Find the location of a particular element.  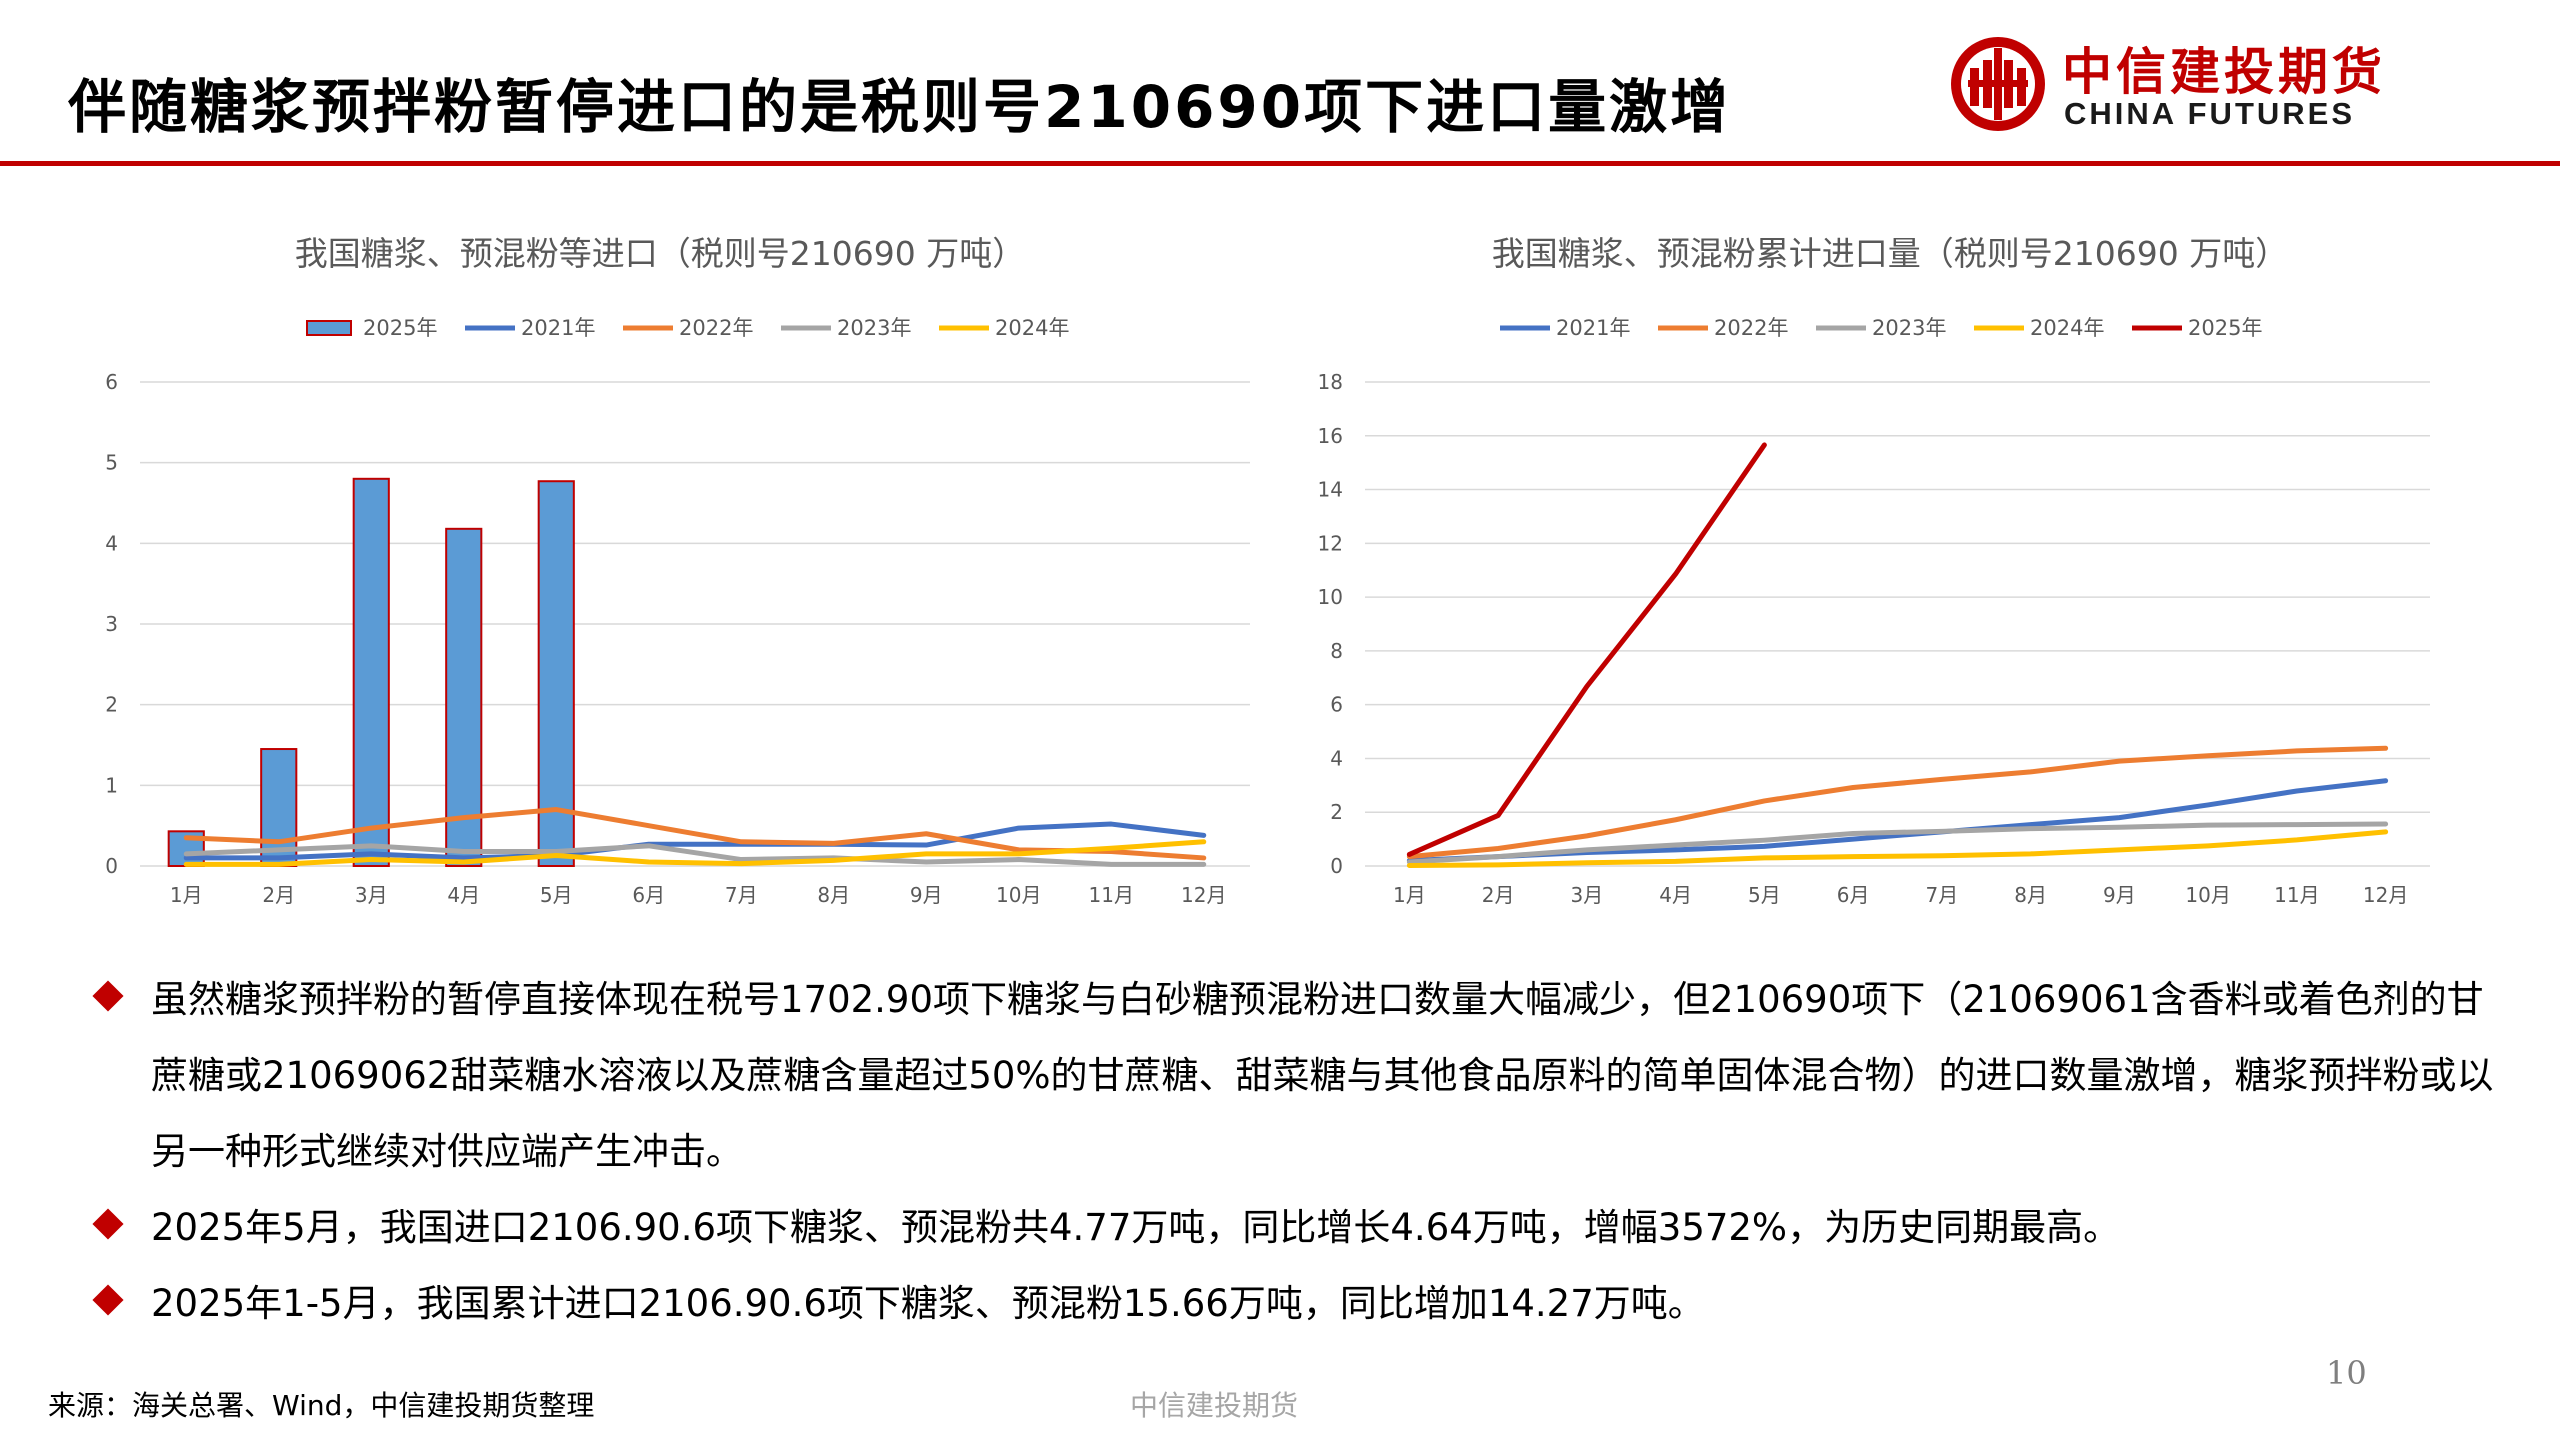

brand-logo: 中信建投期货 CHINA FUTURES is located at coordinates (2228, 85).